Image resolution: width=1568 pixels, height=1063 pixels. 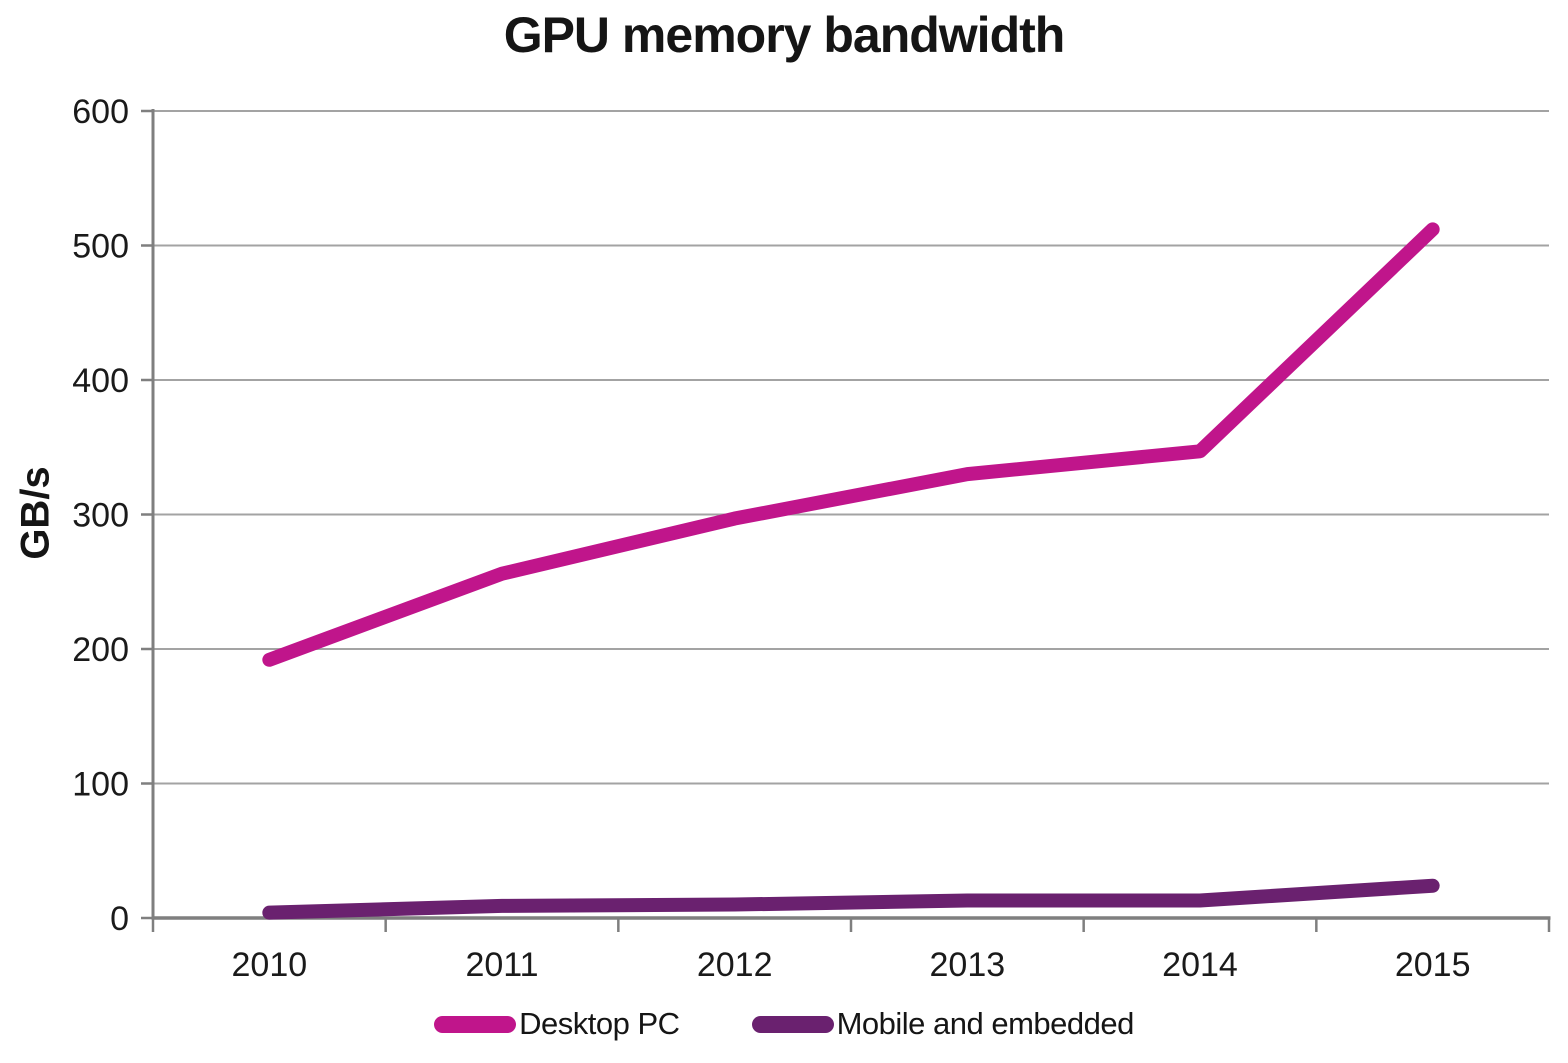 I want to click on x-tick-labels: 2010 2011 2012 2013 2014 2015, so click(x=851, y=965).